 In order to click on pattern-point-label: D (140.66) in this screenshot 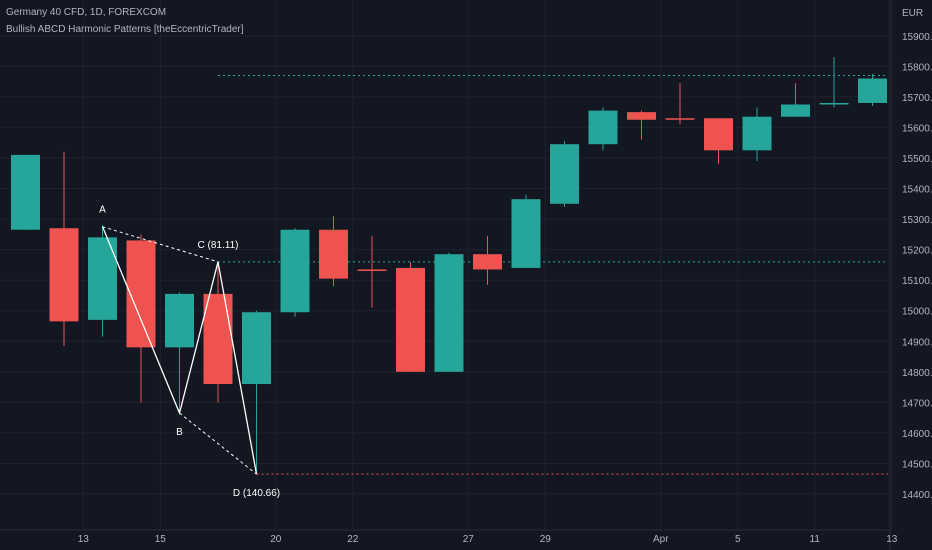, I will do `click(256, 493)`.